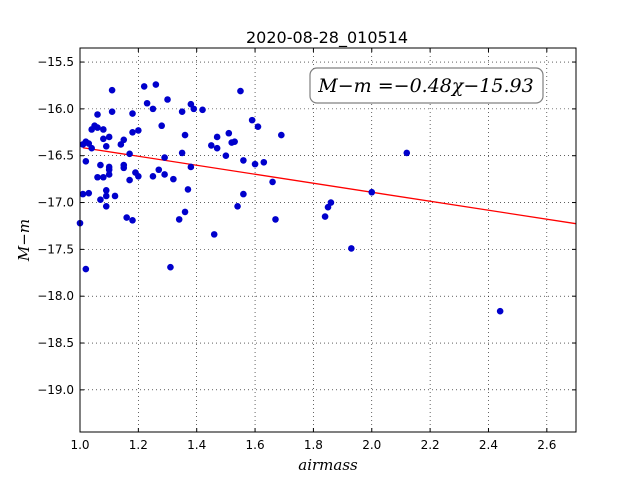  Describe the element at coordinates (327, 38) in the screenshot. I see `chart-title: 2020-08-28_010514` at that location.